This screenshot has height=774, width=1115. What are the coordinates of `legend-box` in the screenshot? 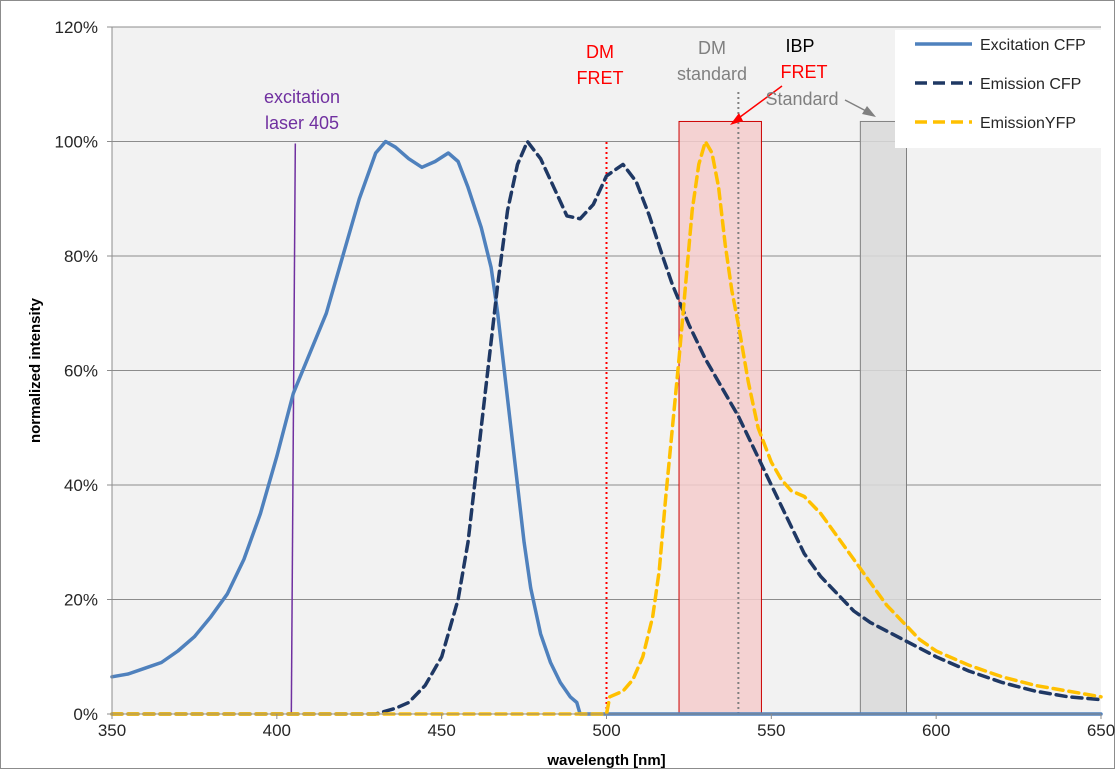 It's located at (998, 89).